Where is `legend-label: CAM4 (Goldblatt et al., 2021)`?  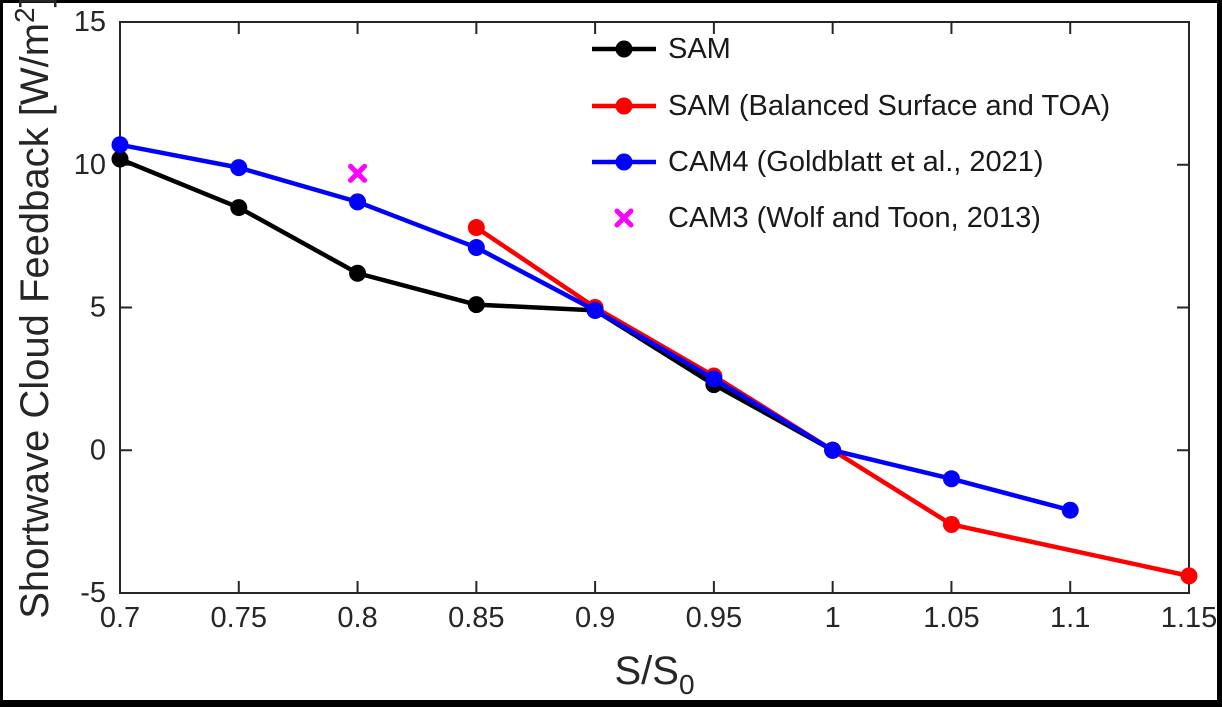 legend-label: CAM4 (Goldblatt et al., 2021) is located at coordinates (856, 162).